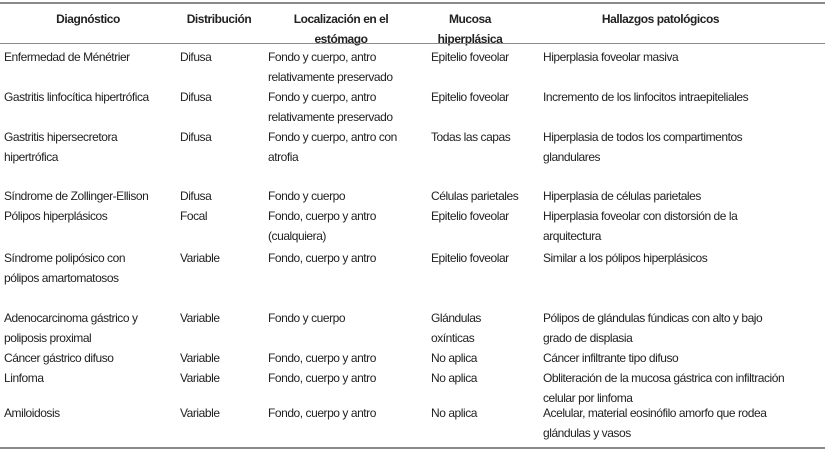 The width and height of the screenshot is (825, 450). I want to click on header-localizacion: Localización en el estómago, so click(341, 29).